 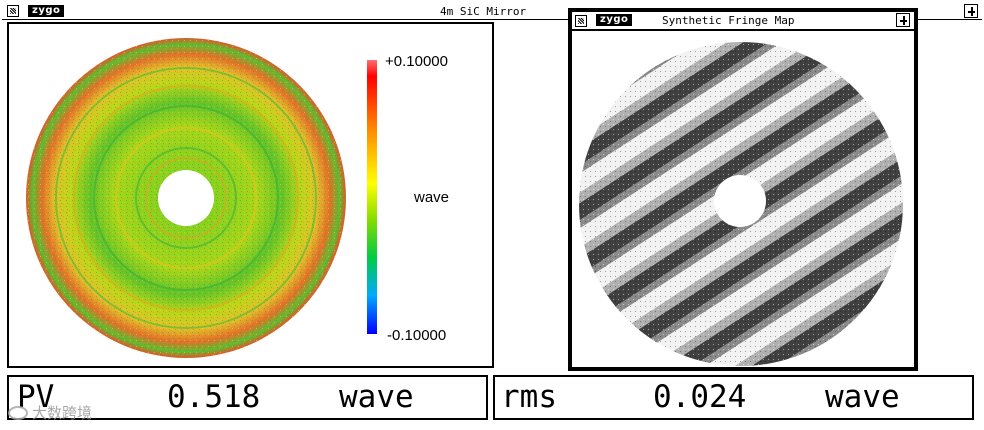 What do you see at coordinates (214, 397) in the screenshot?
I see `pv-value: 0.518` at bounding box center [214, 397].